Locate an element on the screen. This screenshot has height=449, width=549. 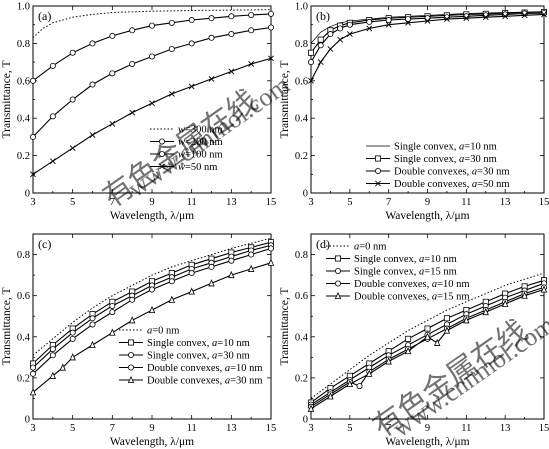
panel-a-legend-entry: w=100 nm is located at coordinates (200, 155).